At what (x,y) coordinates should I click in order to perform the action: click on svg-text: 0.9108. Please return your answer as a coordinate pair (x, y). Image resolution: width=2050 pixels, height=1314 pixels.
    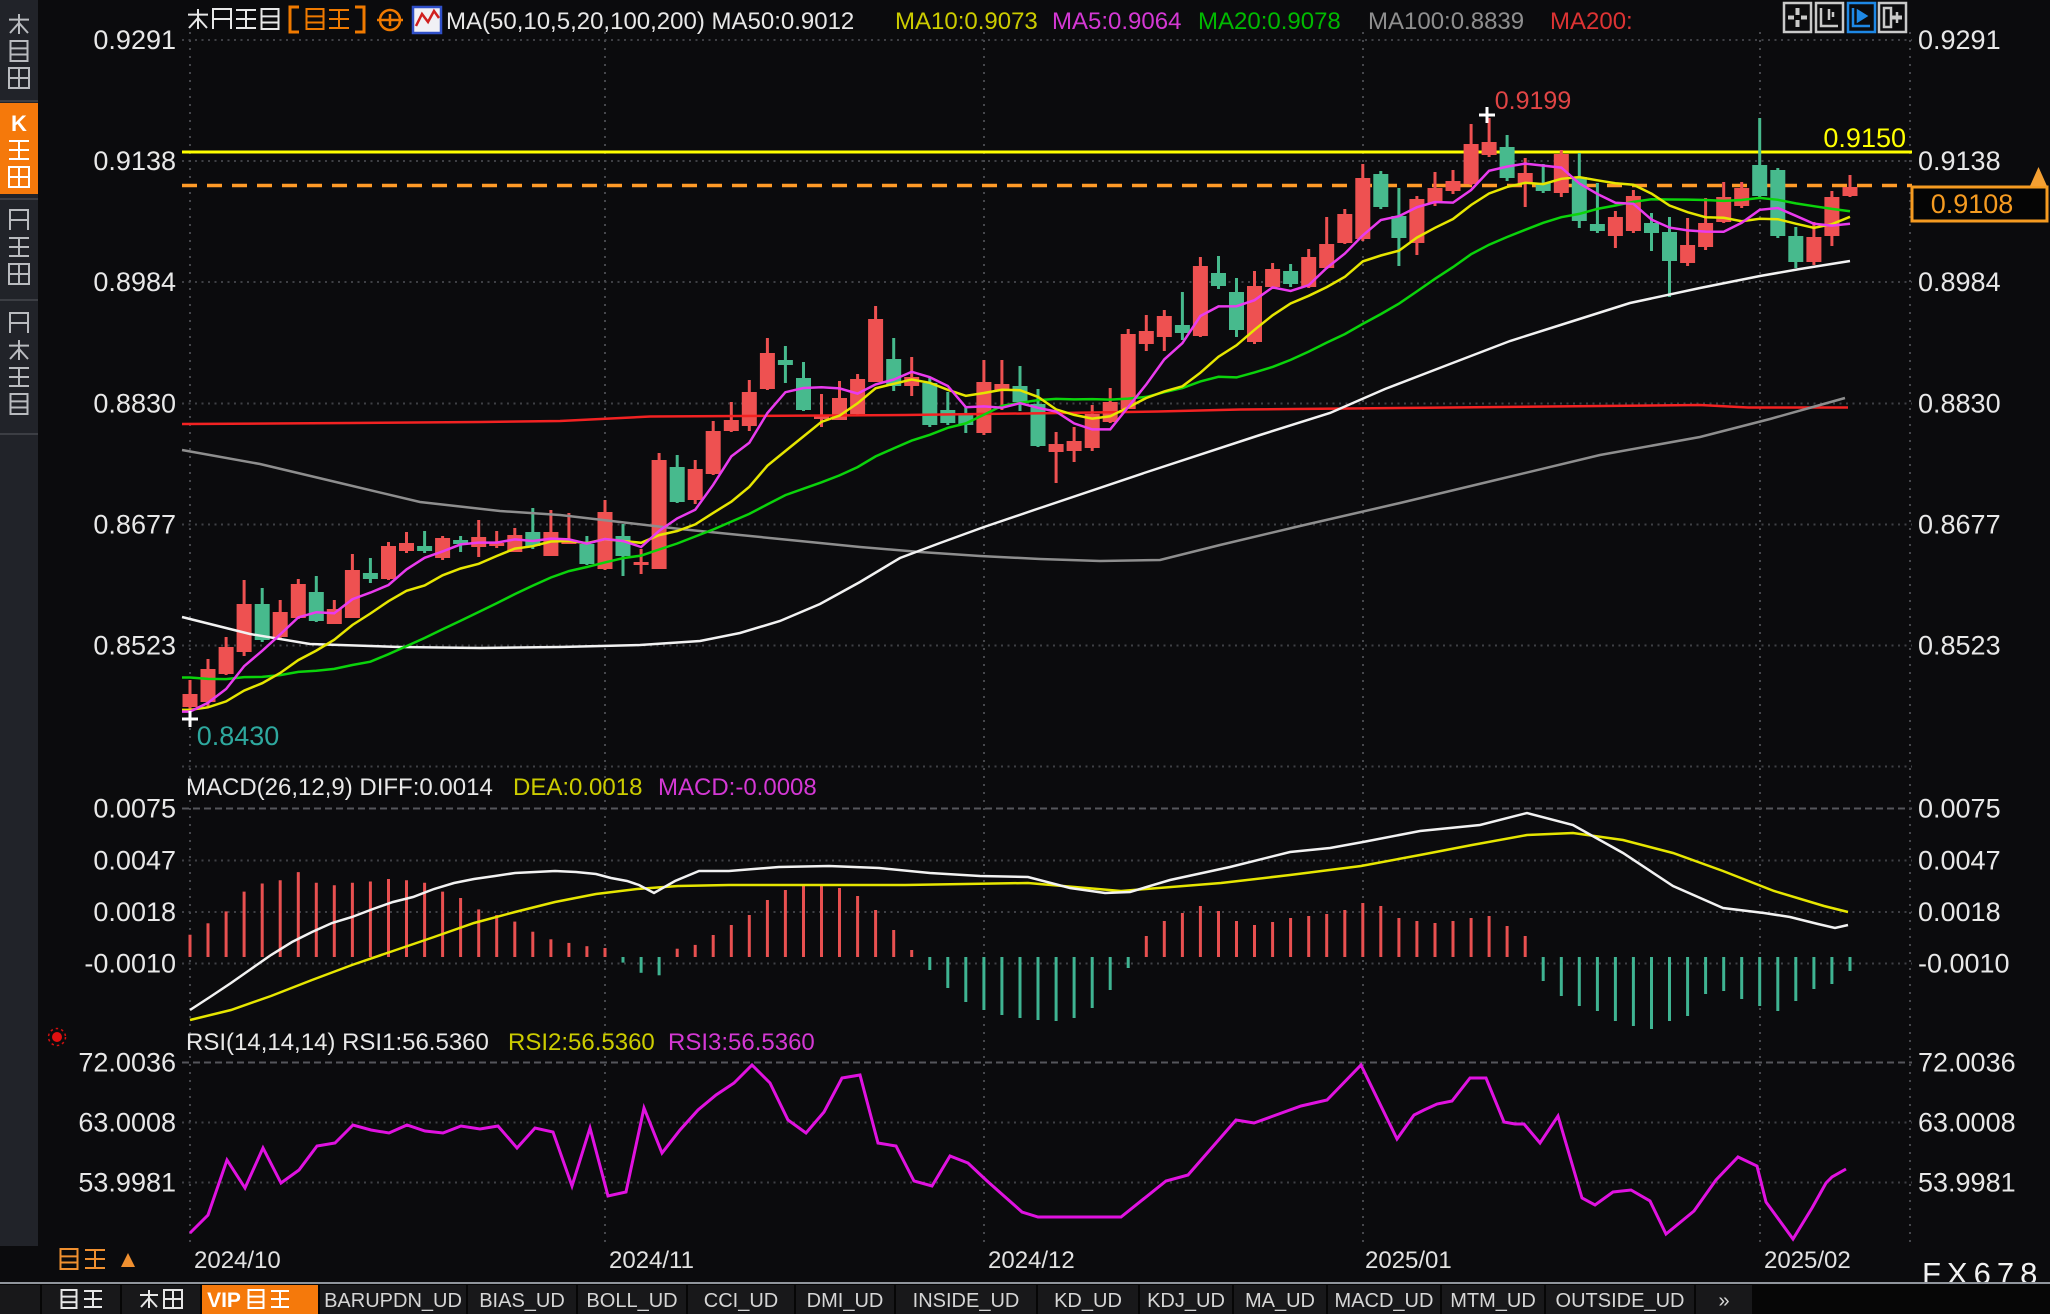
    Looking at the image, I should click on (1972, 204).